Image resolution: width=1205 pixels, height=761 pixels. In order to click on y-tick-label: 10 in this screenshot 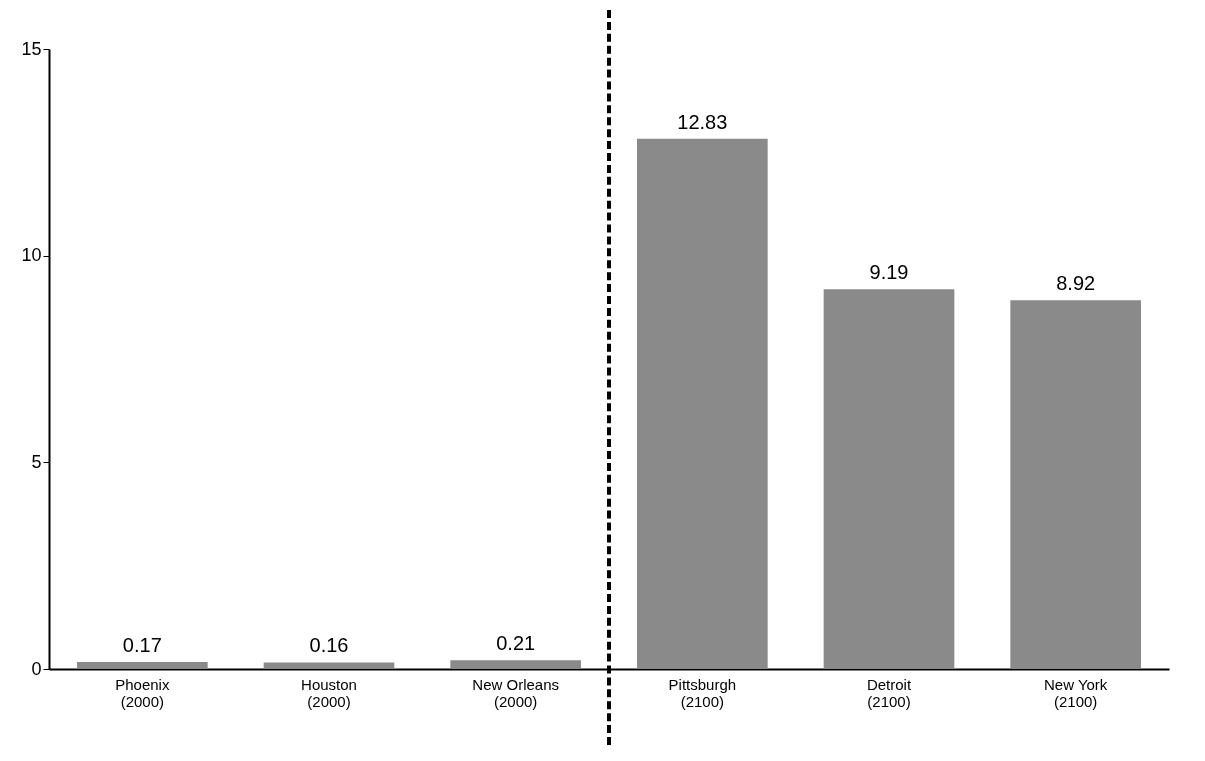, I will do `click(31, 255)`.